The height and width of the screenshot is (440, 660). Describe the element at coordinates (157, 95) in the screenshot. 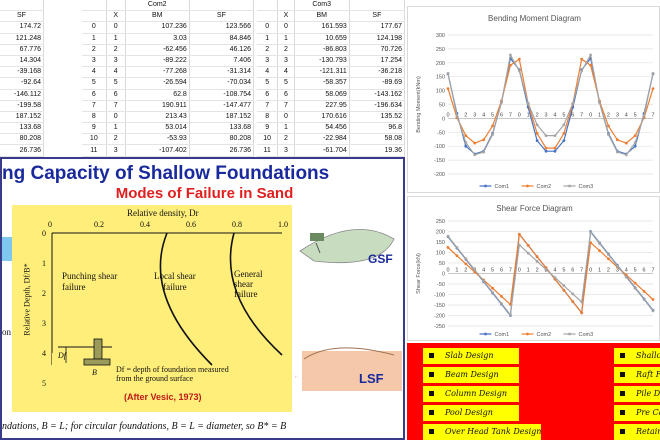

I see `table-cell: 62.8` at that location.